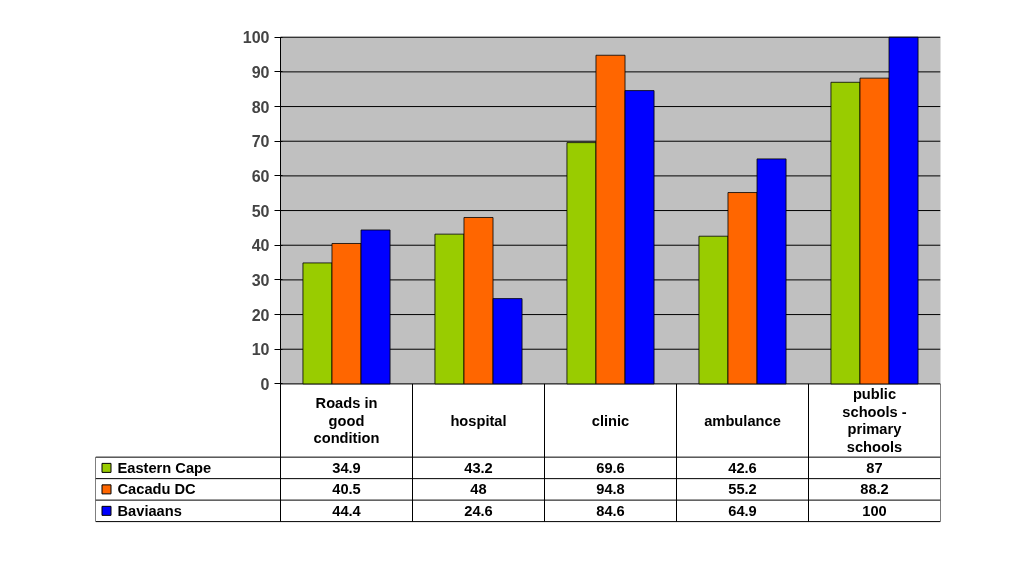  What do you see at coordinates (265, 384) in the screenshot?
I see `y-tick-label: 0` at bounding box center [265, 384].